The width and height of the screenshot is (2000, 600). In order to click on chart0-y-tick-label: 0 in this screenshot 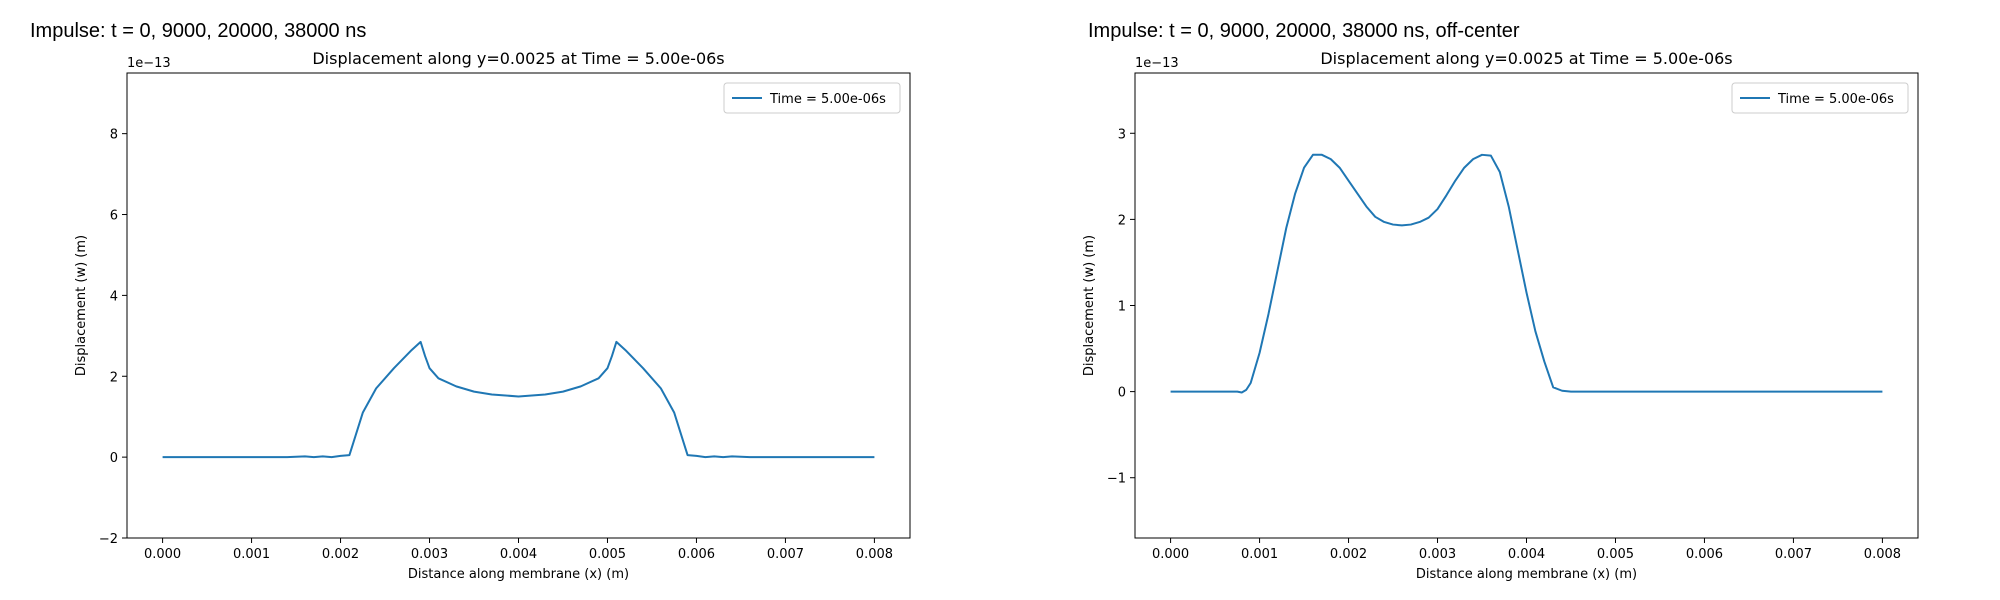, I will do `click(114, 458)`.